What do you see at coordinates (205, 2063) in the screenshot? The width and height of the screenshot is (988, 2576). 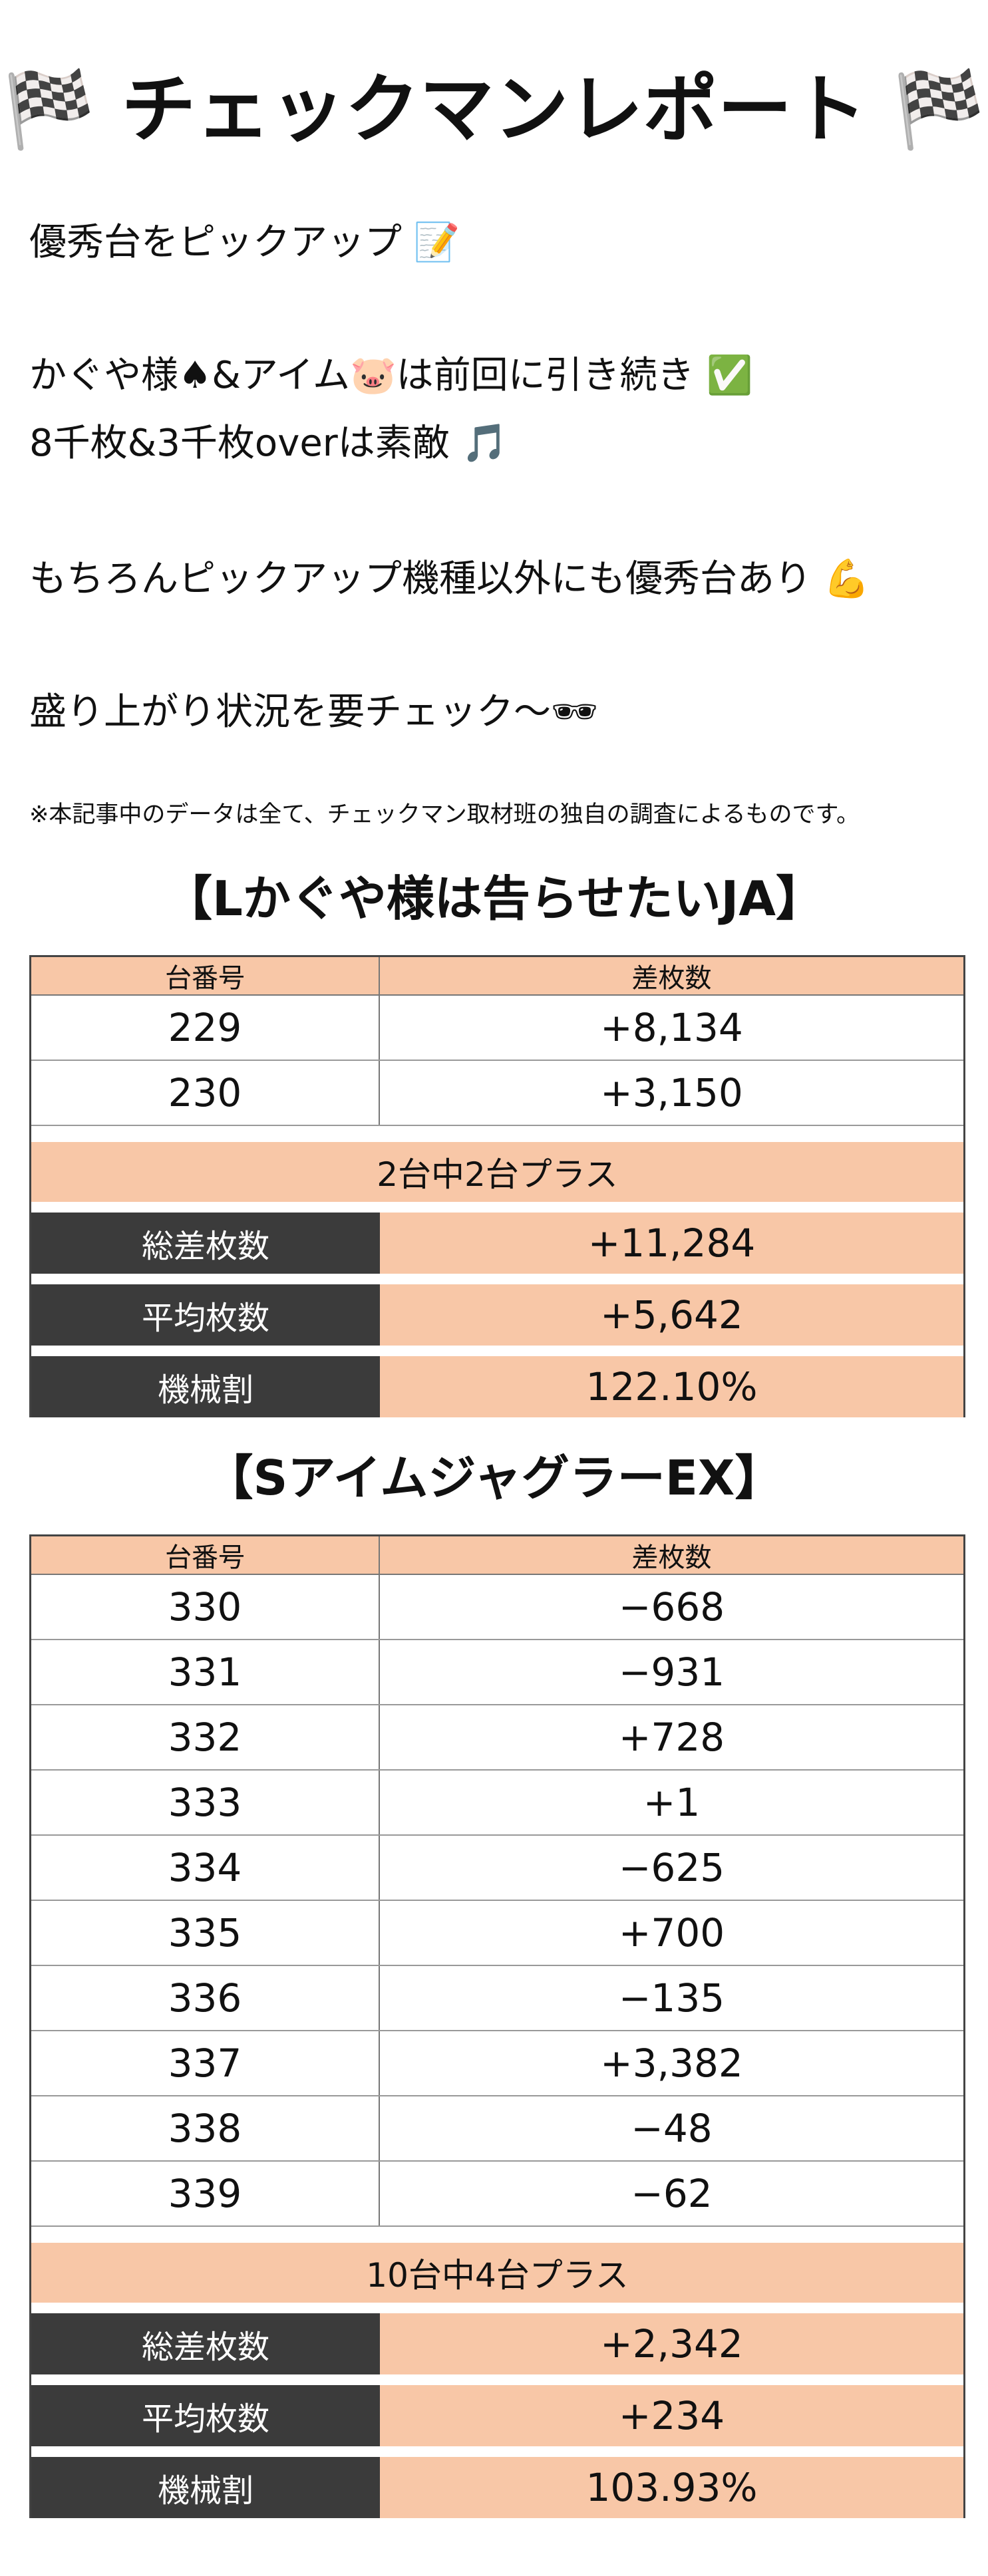 I see `machine-number: 337` at bounding box center [205, 2063].